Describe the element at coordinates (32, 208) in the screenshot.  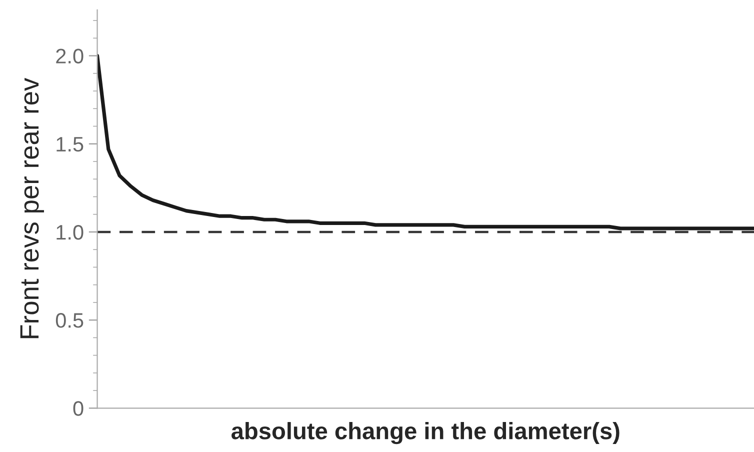
I see `y-axis-title: Front revs per rear rev` at that location.